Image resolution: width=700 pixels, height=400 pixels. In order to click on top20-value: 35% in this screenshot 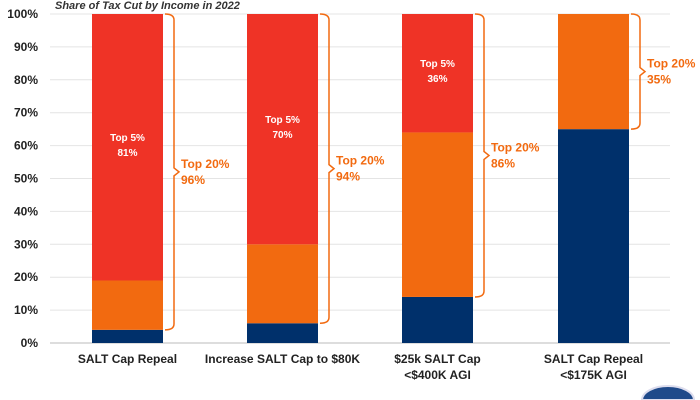, I will do `click(659, 80)`.